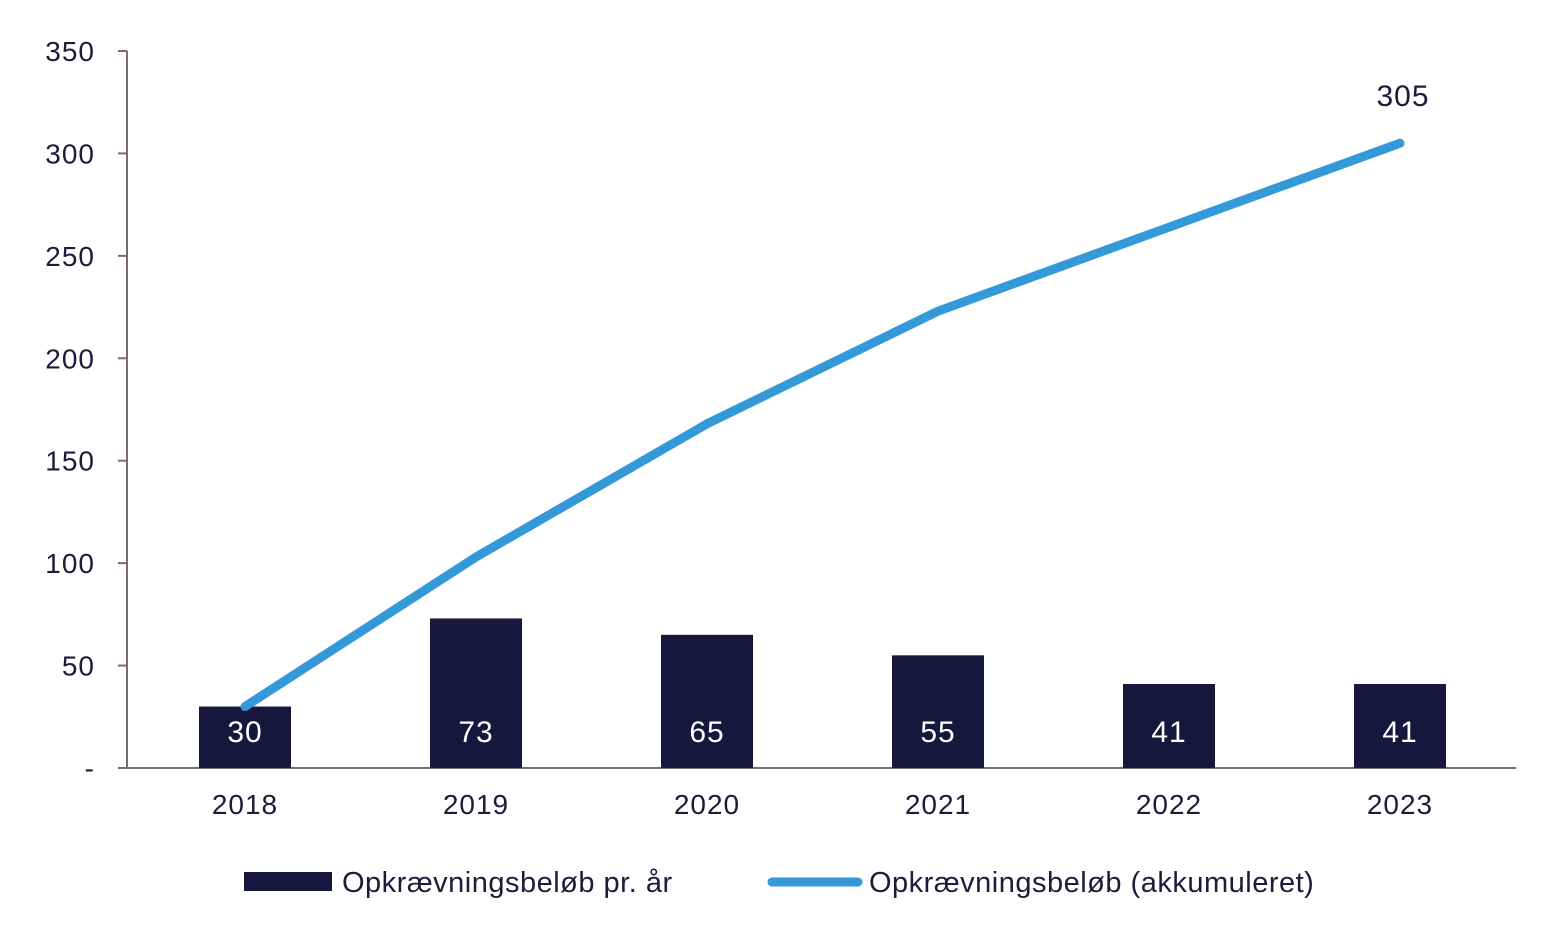  I want to click on bar-data-label: 55, so click(937, 732).